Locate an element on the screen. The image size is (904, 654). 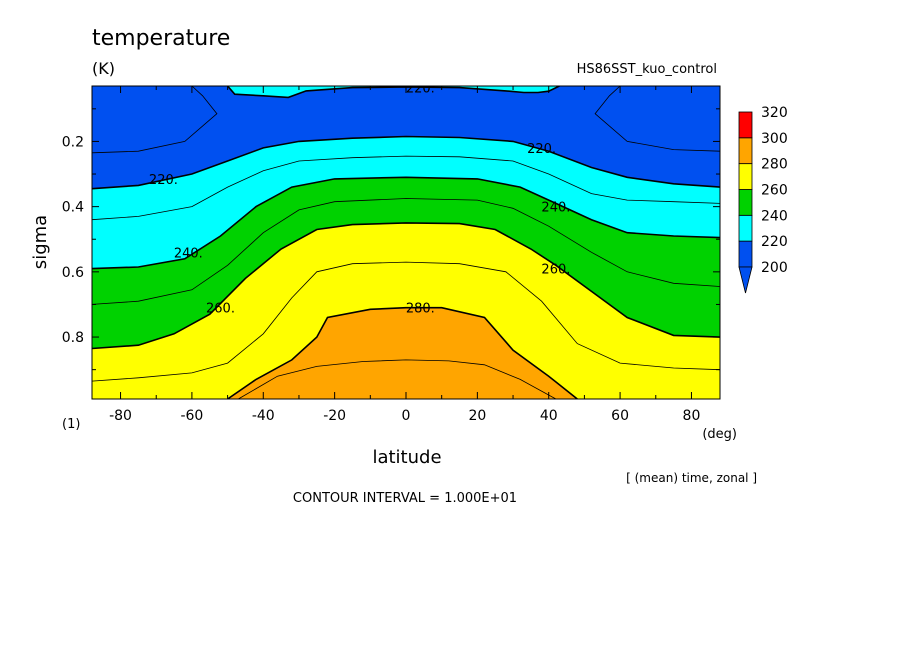
colorbar-label: 300 is located at coordinates (774, 139).